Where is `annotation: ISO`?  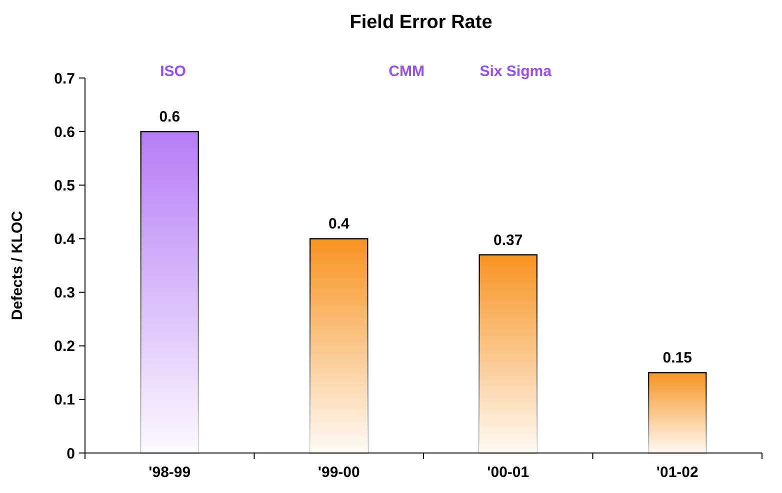
annotation: ISO is located at coordinates (173, 71).